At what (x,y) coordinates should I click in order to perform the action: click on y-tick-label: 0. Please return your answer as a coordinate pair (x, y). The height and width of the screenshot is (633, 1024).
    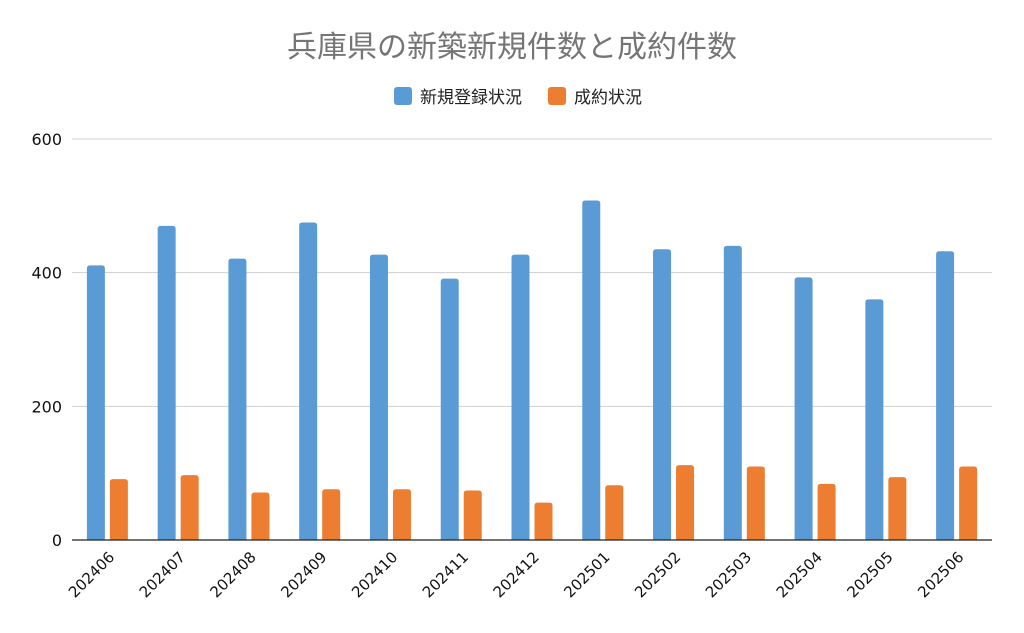
    Looking at the image, I should click on (57, 540).